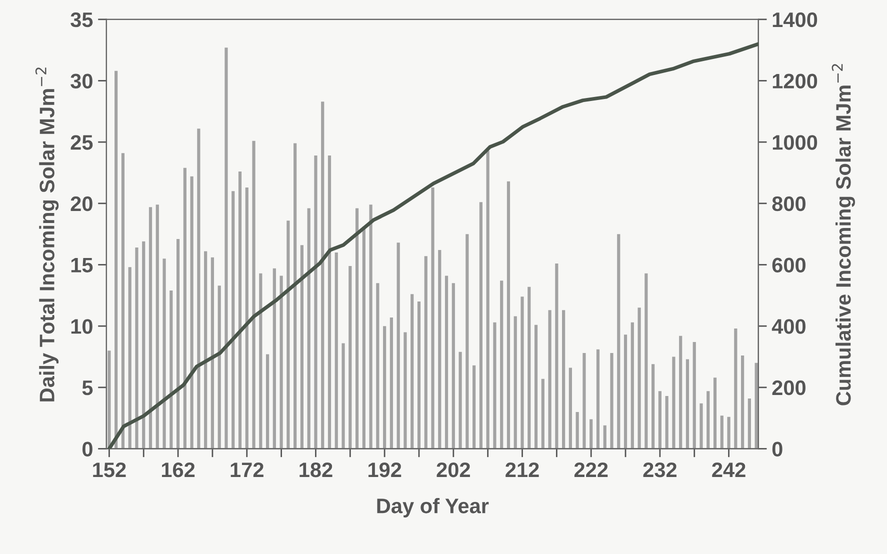  I want to click on y-tick-label: 0, so click(87, 449).